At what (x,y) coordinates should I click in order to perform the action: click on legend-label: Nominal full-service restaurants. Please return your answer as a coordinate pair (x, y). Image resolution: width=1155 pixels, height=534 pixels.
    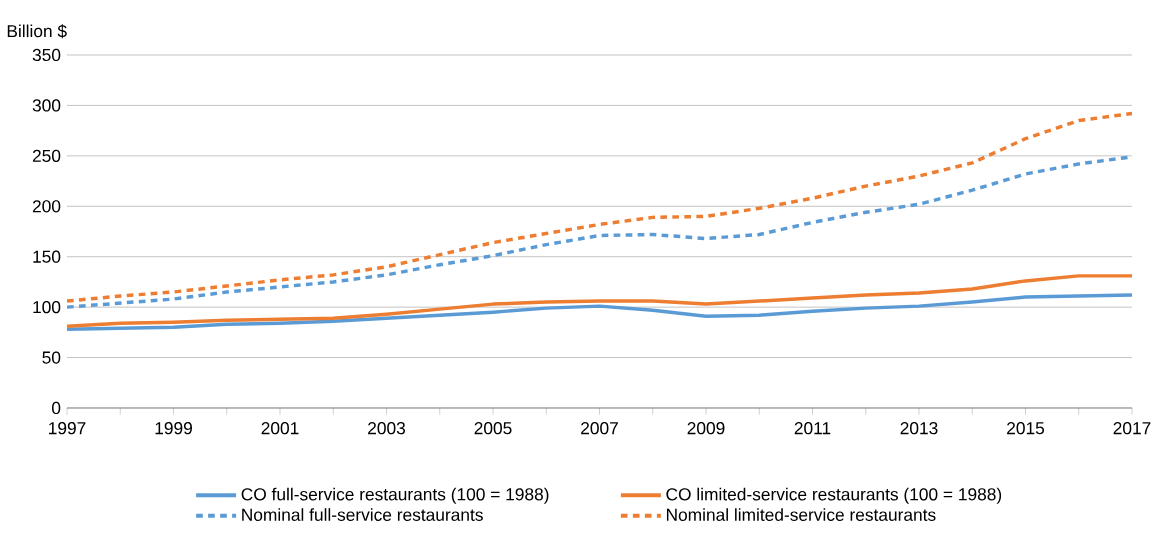
    Looking at the image, I should click on (362, 514).